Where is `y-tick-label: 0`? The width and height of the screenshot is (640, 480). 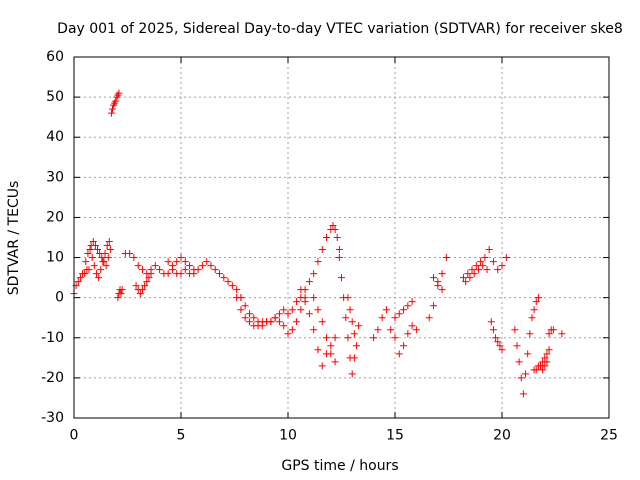 y-tick-label: 0 is located at coordinates (59, 298).